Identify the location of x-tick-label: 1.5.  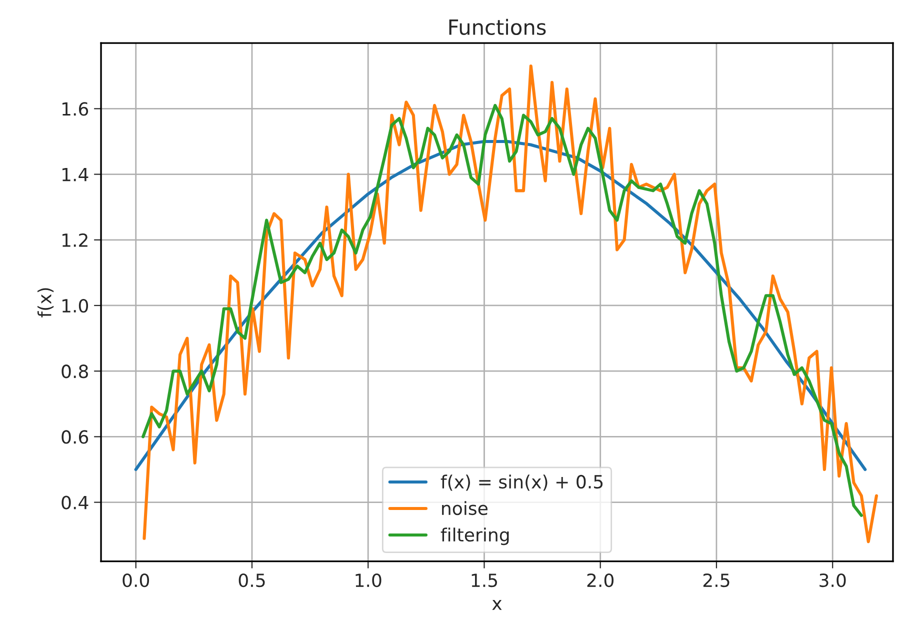
(485, 581).